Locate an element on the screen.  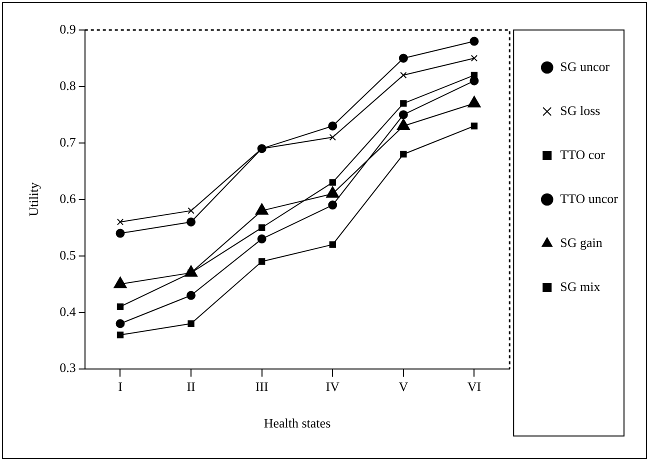
x-tick-label: III is located at coordinates (261, 386).